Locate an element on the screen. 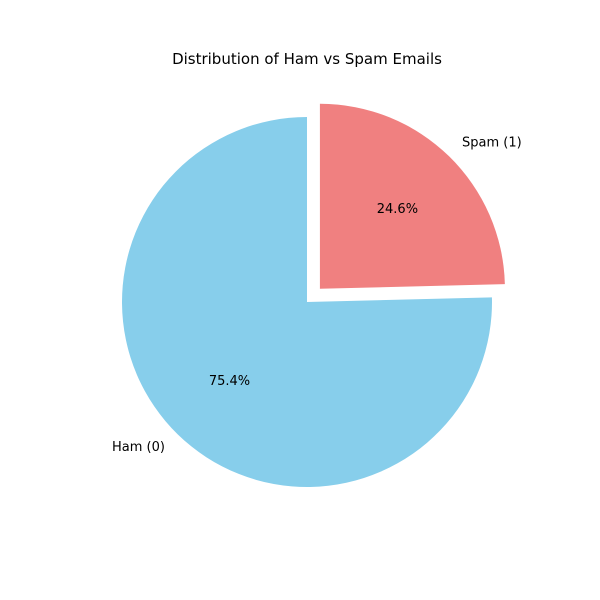 This screenshot has height=600, width=600. pie-slice-label-1: Ham (0) is located at coordinates (138, 447).